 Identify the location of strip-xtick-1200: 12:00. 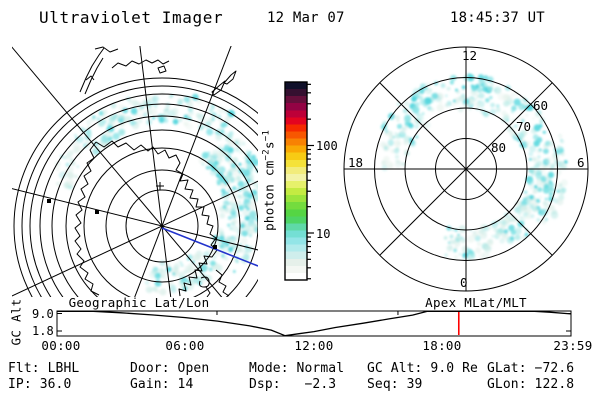
(314, 345).